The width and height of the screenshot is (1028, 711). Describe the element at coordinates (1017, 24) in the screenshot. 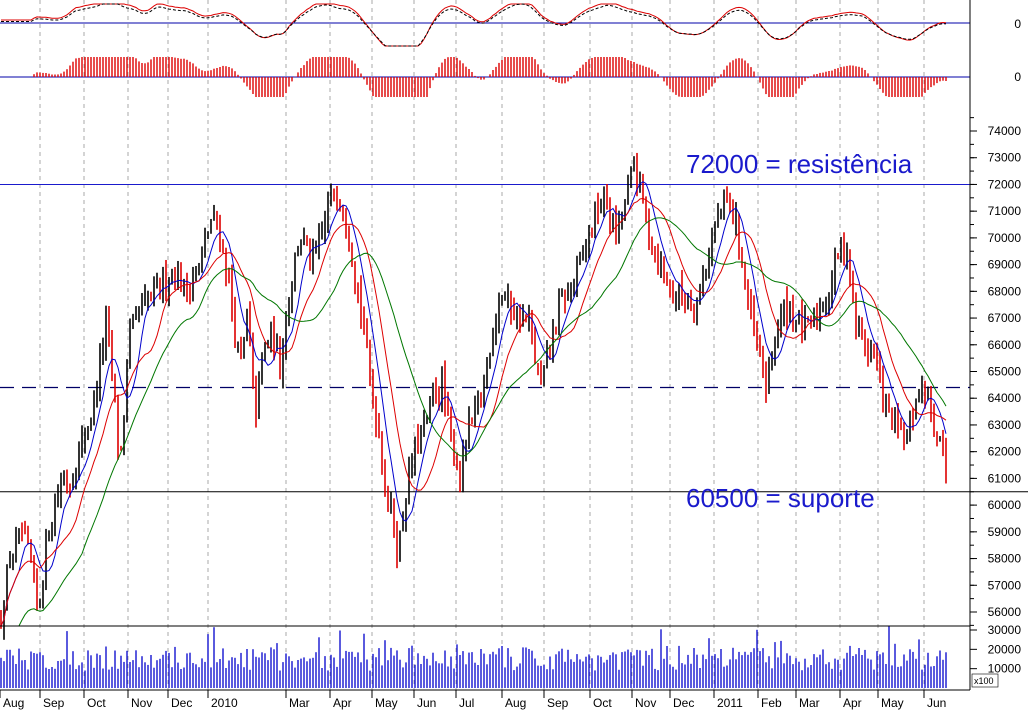

I see `oscillator-zero-label: 0` at that location.